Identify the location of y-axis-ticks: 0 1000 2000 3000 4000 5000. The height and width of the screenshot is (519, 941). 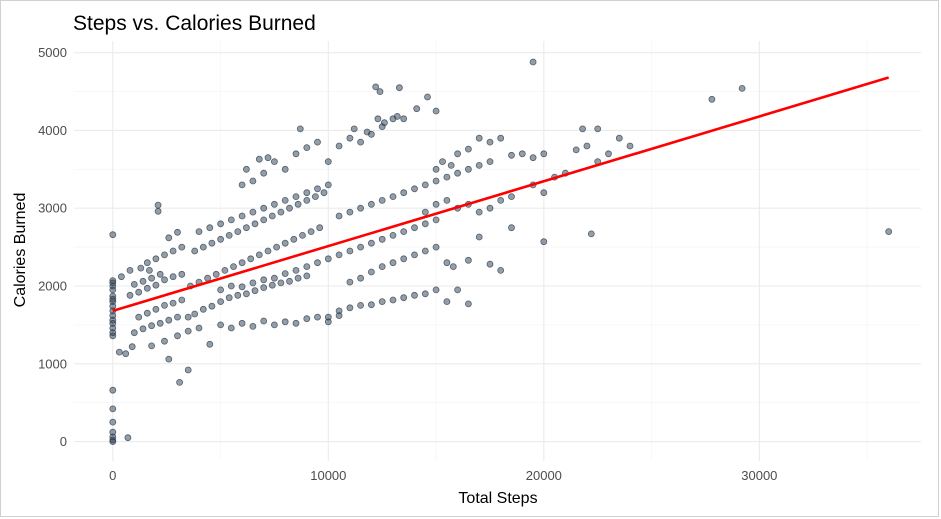
(52, 247).